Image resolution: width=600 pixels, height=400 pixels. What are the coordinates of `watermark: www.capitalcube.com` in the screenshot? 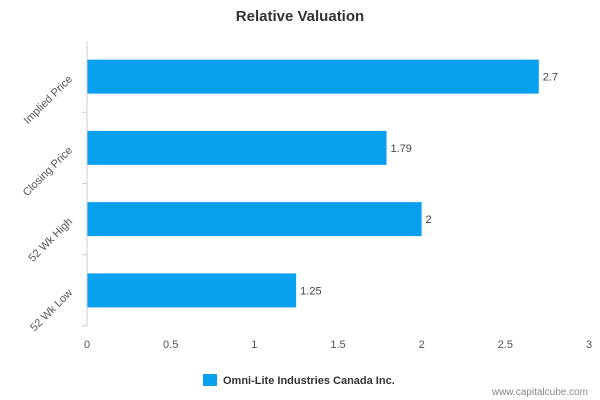 It's located at (539, 392).